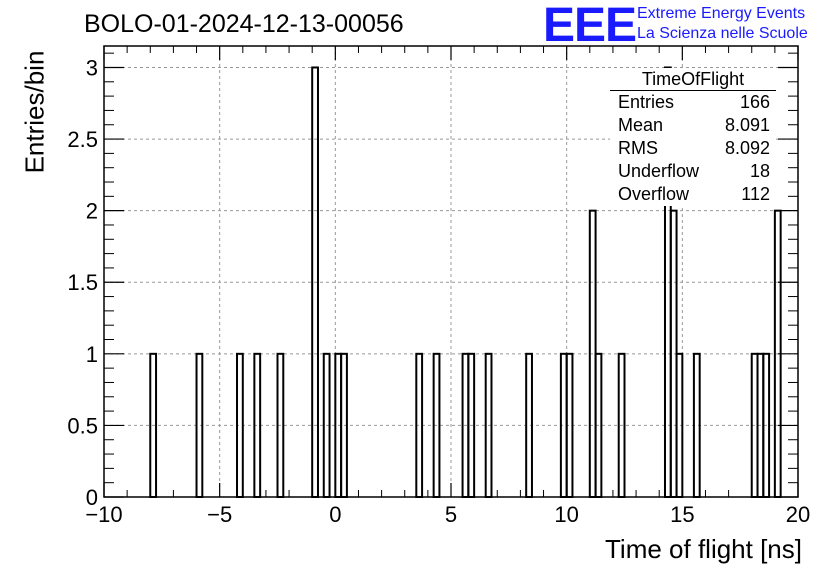 This screenshot has height=572, width=836. What do you see at coordinates (566, 514) in the screenshot?
I see `x-tick-label: 10` at bounding box center [566, 514].